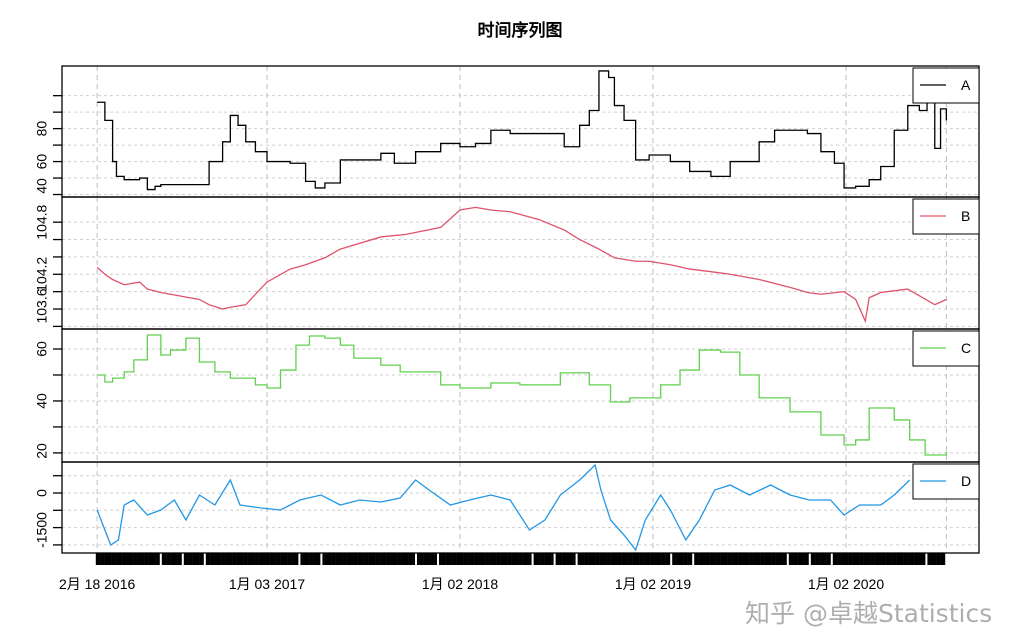 The height and width of the screenshot is (631, 1024). I want to click on y-tick-label: -1500, so click(42, 530).